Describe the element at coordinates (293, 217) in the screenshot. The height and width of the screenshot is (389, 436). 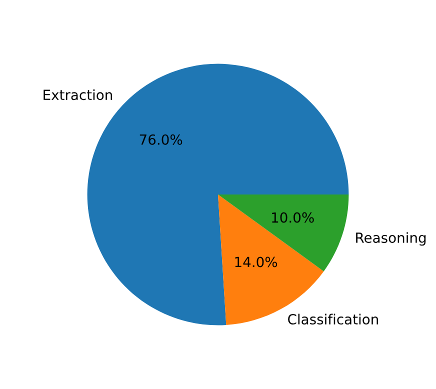
I see `data-label: 10.0%` at that location.